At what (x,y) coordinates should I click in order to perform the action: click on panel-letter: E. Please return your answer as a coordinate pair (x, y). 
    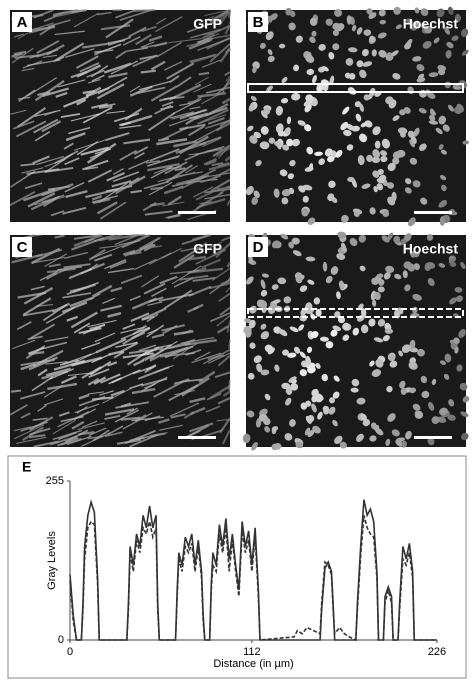
    Looking at the image, I should click on (26, 467).